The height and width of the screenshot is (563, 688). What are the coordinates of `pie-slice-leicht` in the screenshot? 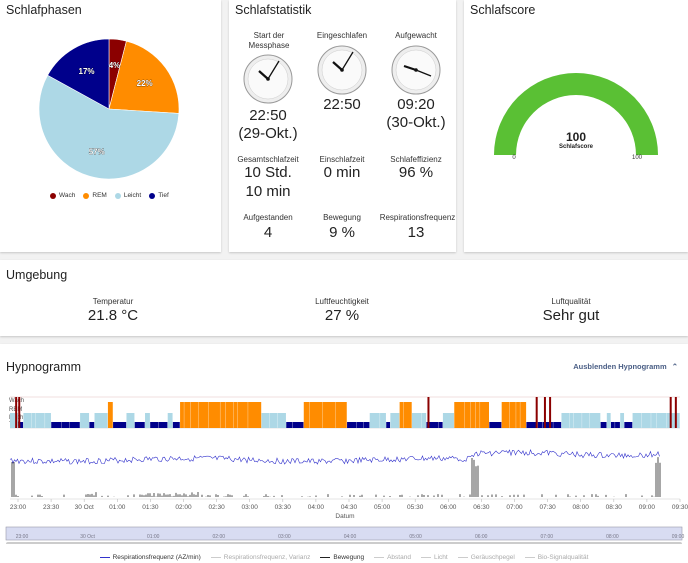 It's located at (109, 127).